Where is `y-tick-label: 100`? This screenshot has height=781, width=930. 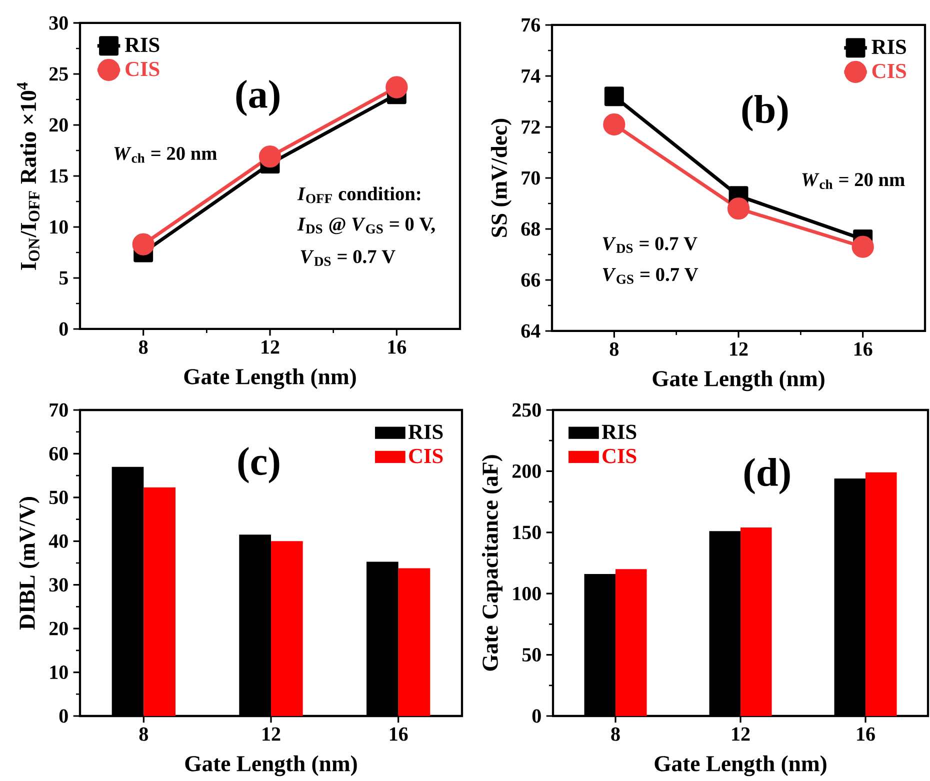
y-tick-label: 100 is located at coordinates (527, 593).